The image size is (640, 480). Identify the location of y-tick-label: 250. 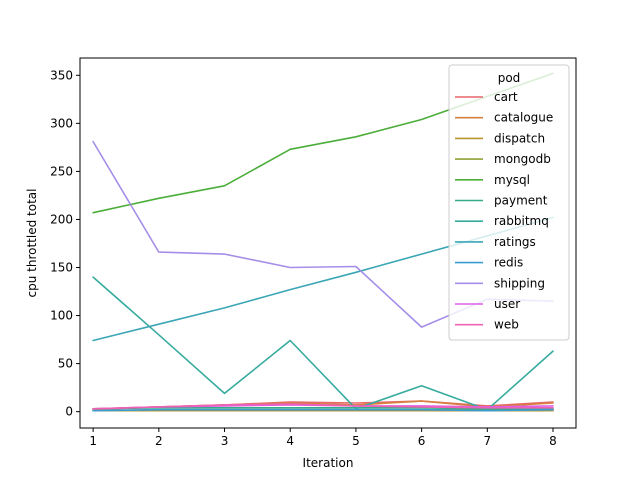
(61, 171).